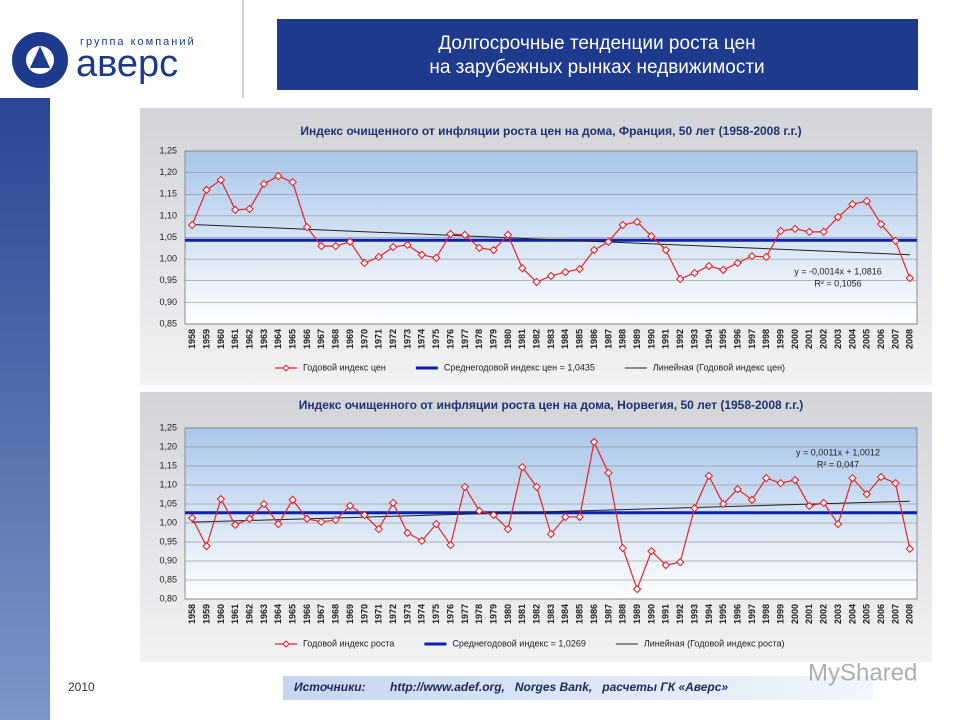 The image size is (960, 720). I want to click on logo-name: аверс, so click(127, 64).